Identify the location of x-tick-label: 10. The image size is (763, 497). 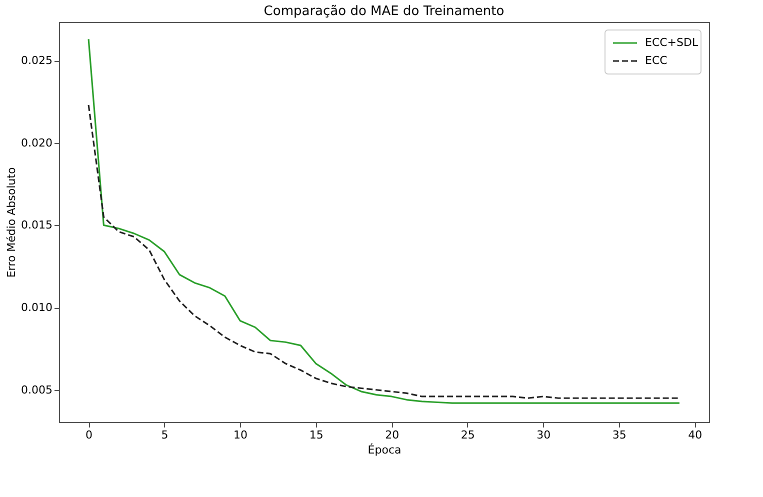
(241, 435).